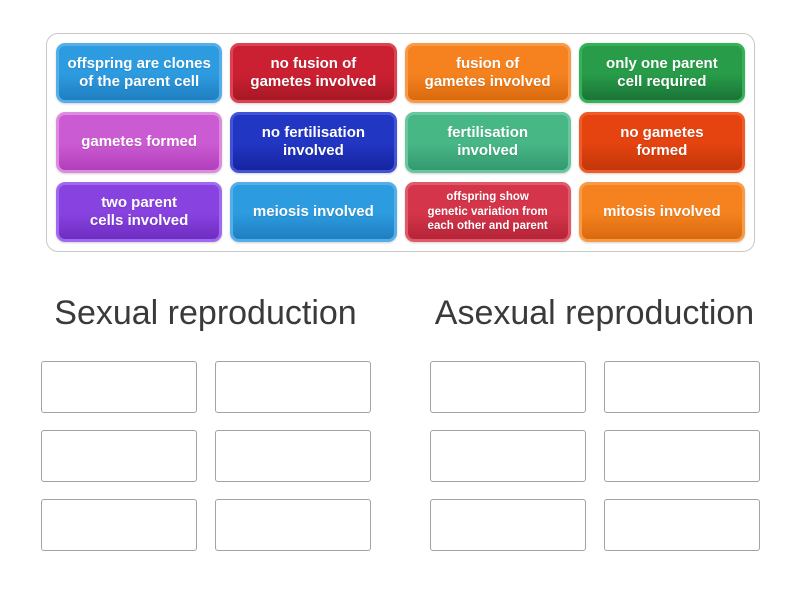  Describe the element at coordinates (313, 211) in the screenshot. I see `tile-meiosis: meiosis involved` at that location.